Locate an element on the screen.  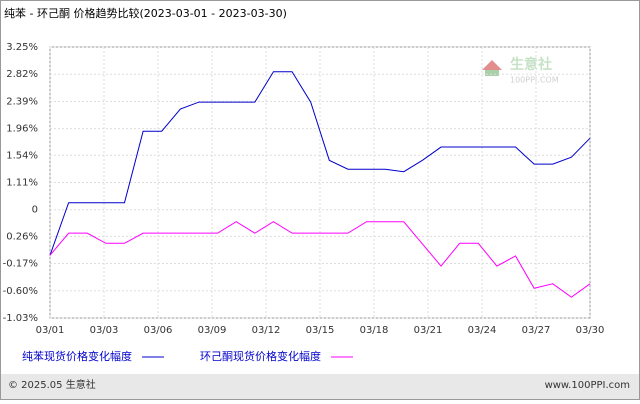
footer-right: www.100PPI.com is located at coordinates (587, 385).